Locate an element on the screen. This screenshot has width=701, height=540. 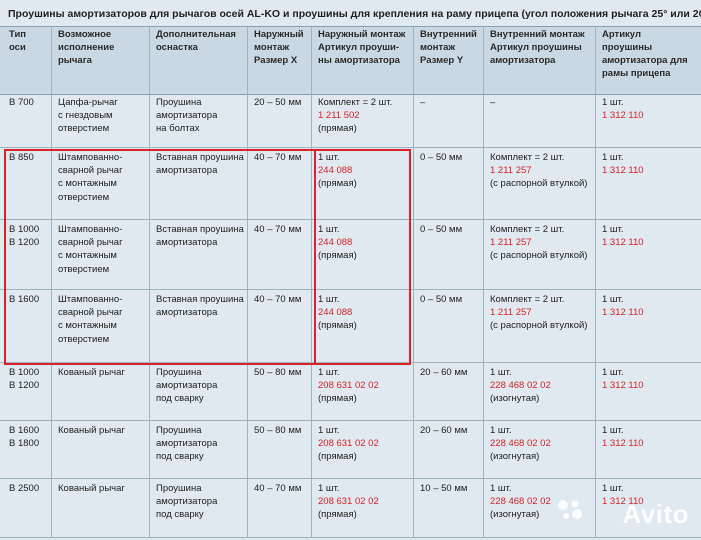
cell-line: B 700 is located at coordinates (21, 102).